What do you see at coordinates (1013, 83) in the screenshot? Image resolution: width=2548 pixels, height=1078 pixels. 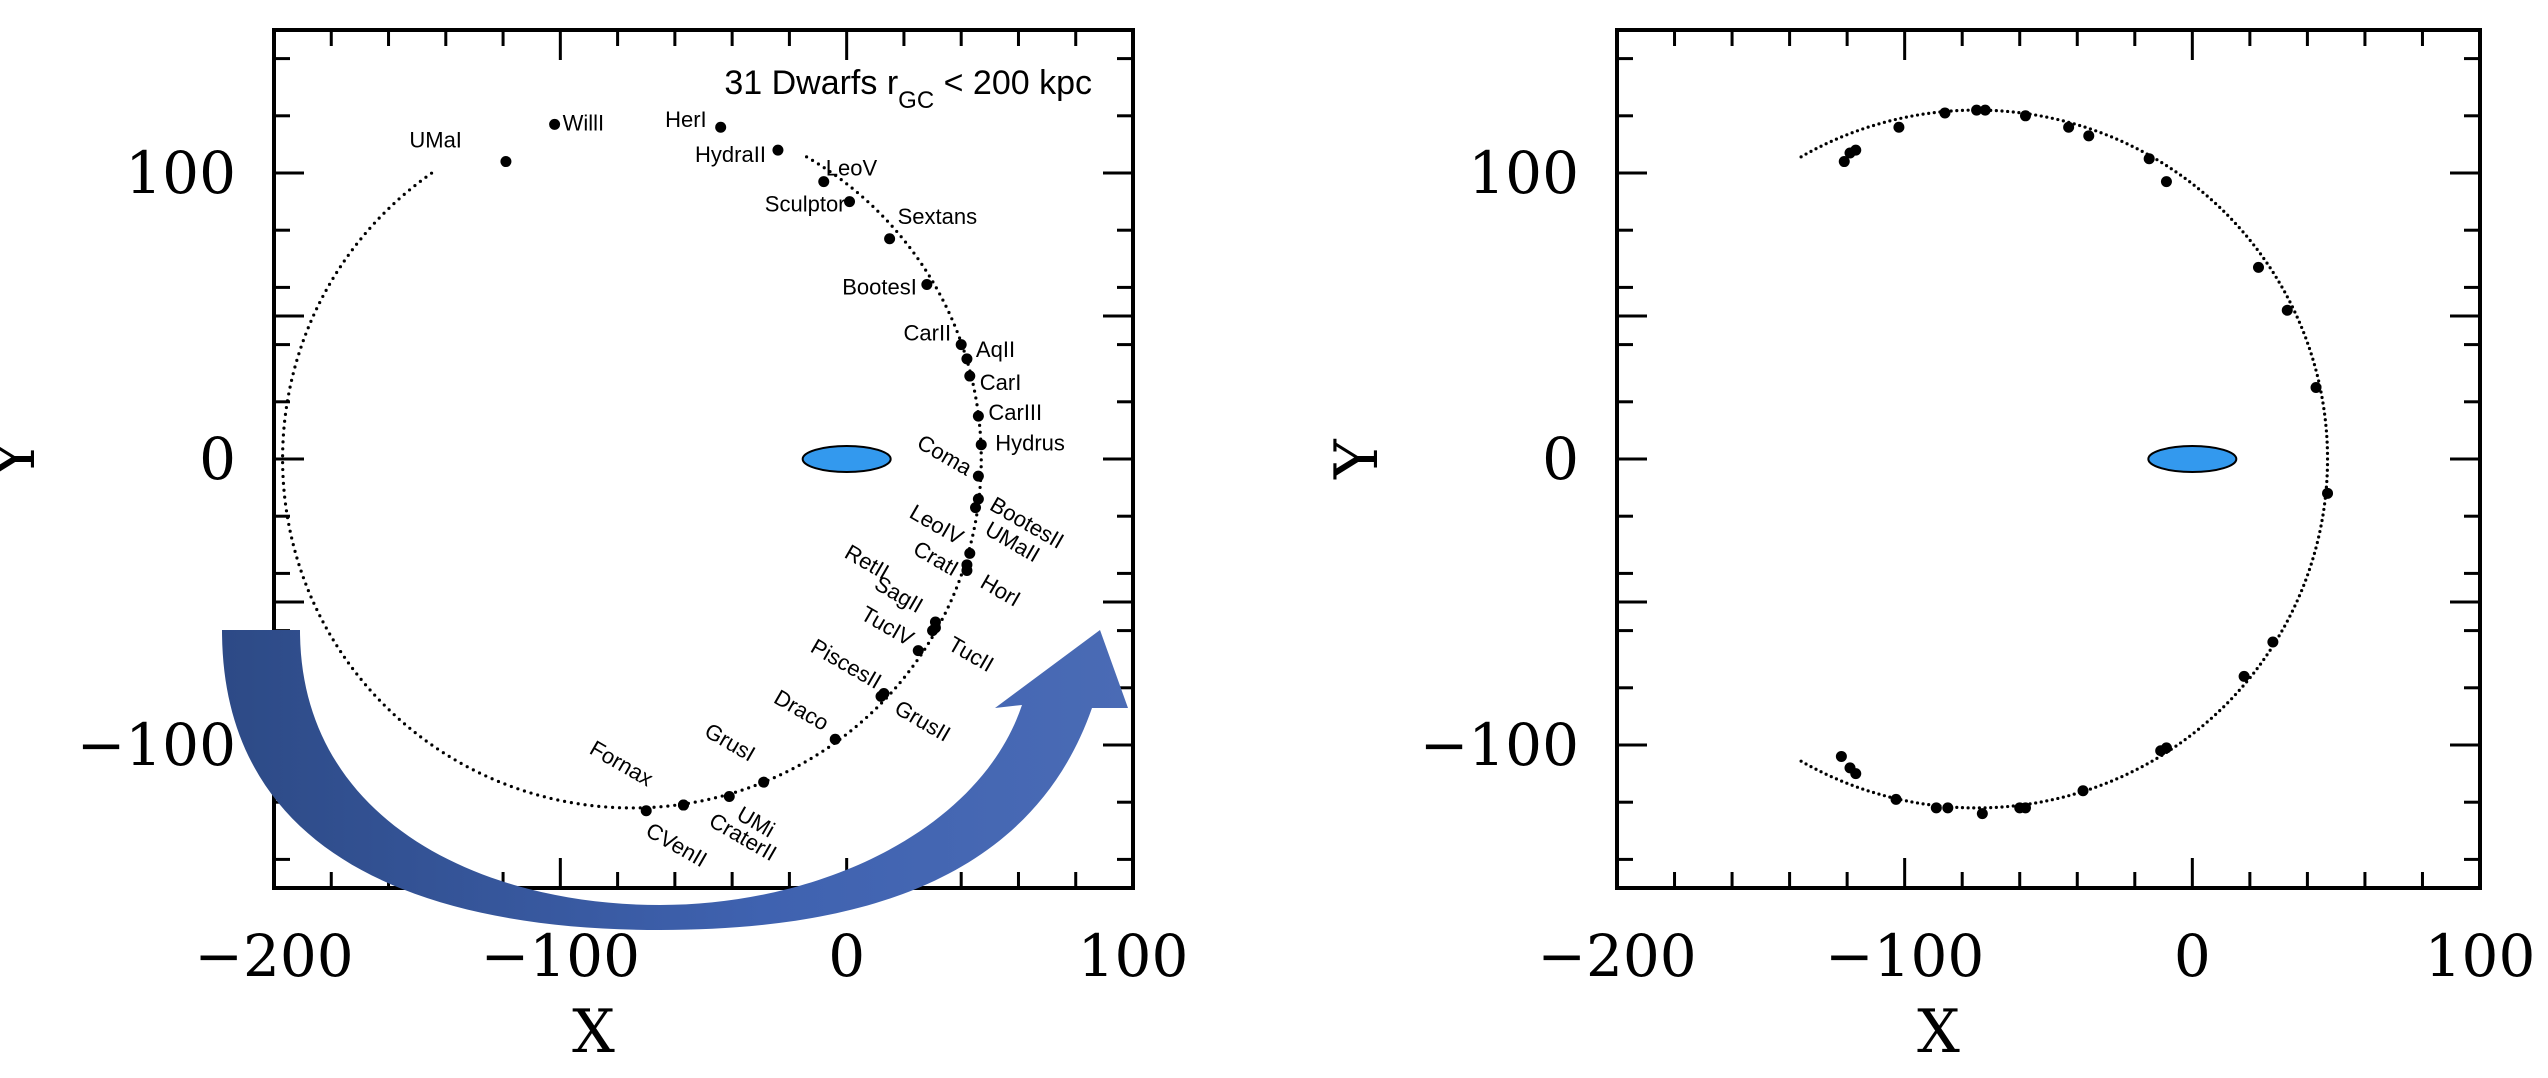 I see `title-suffix: < 200 kpc` at bounding box center [1013, 83].